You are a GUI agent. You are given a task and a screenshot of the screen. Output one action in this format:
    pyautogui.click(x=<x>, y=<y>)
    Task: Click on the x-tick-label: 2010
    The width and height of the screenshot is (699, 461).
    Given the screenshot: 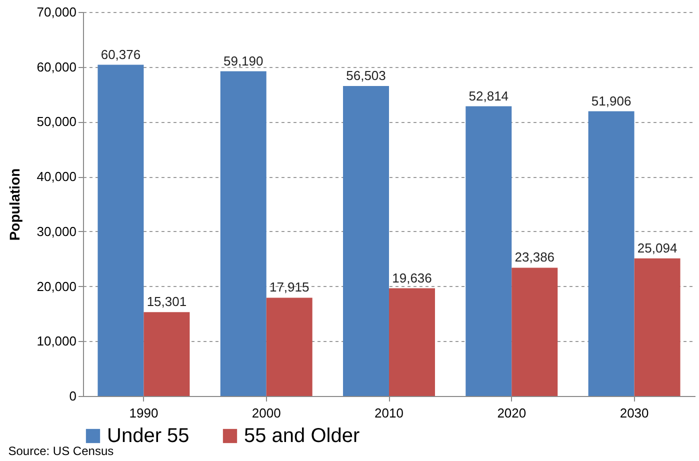 What is the action you would take?
    pyautogui.click(x=389, y=413)
    